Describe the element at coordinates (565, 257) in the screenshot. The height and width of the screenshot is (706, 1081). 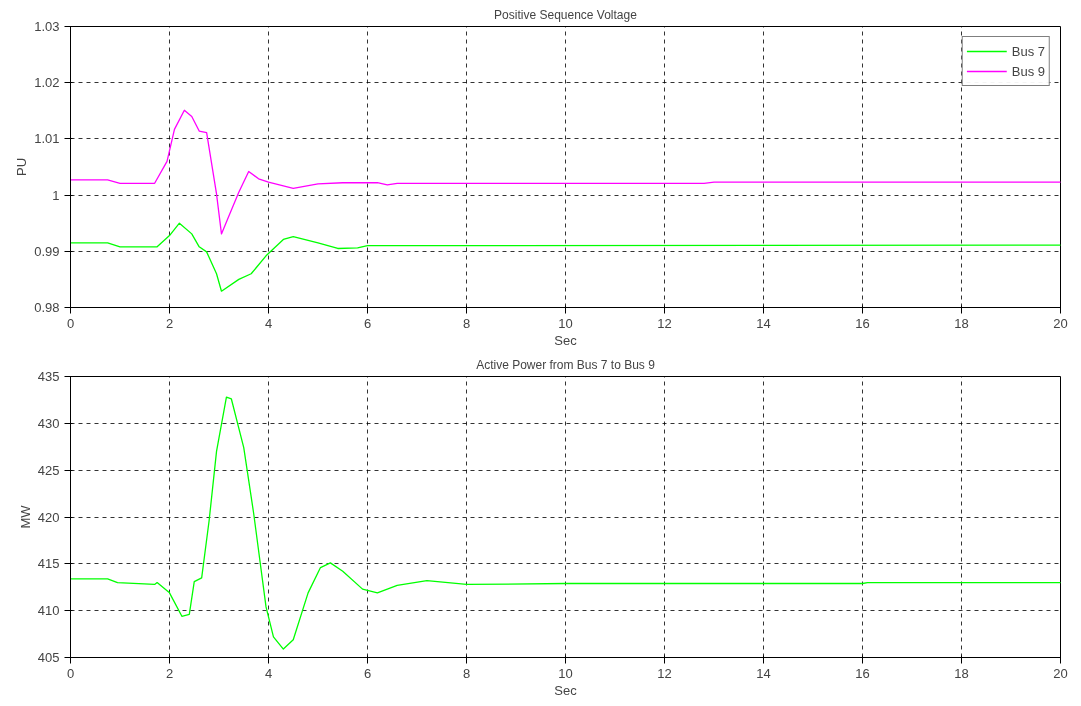
I see `line-series` at that location.